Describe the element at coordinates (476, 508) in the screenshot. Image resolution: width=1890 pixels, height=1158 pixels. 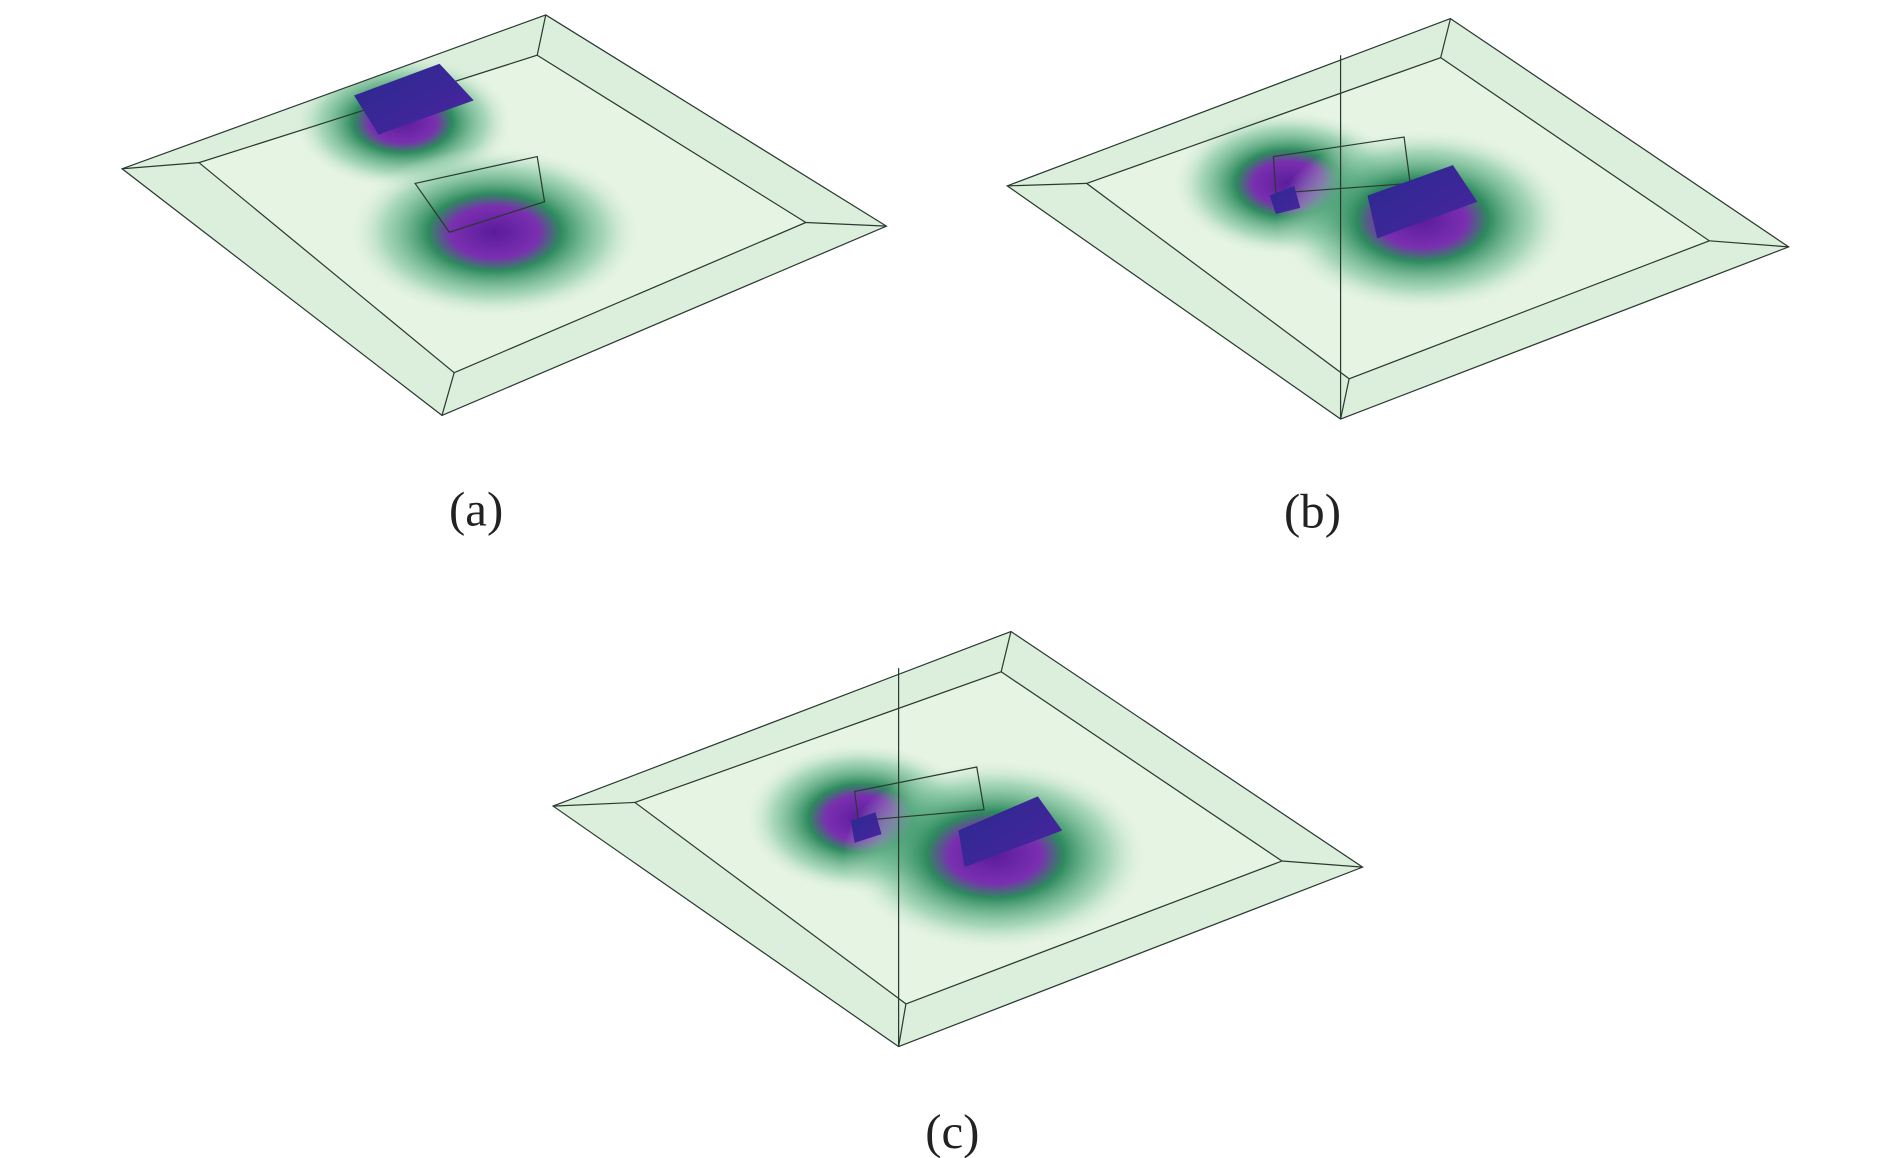
I see `panel-label: (a)` at that location.